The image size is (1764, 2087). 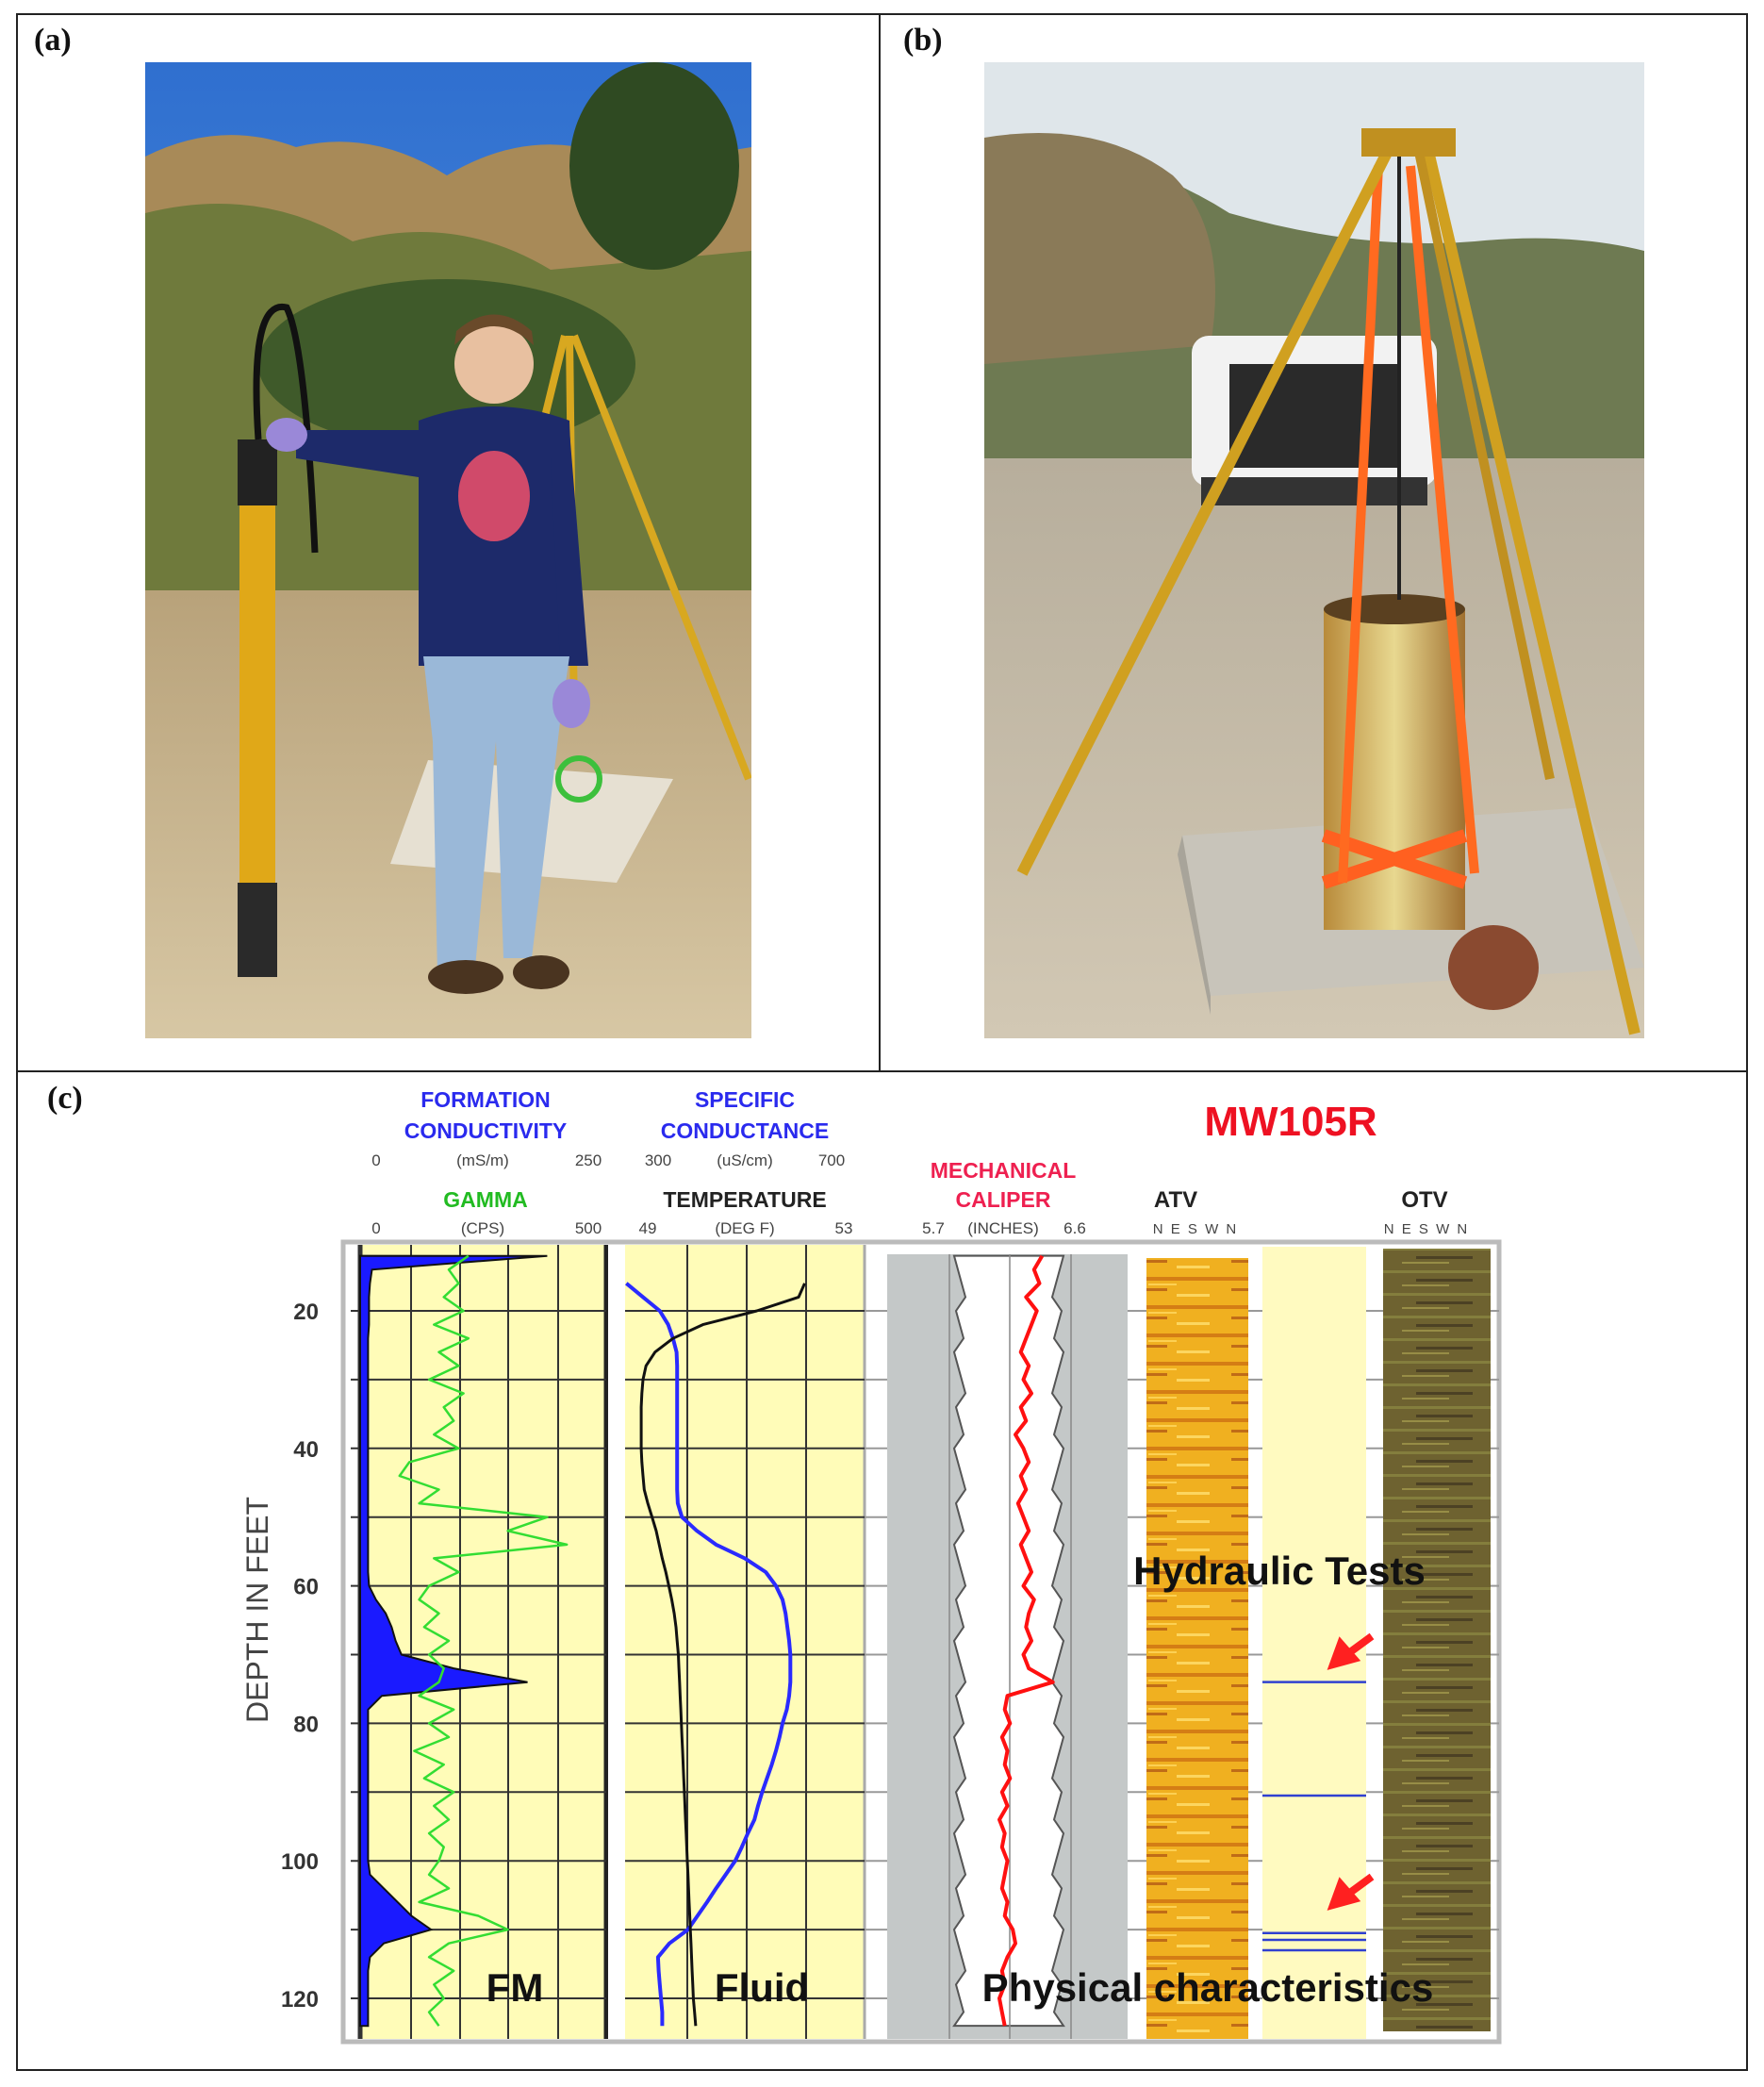 I want to click on caliper-title-line1: MECHANICAL, so click(x=1004, y=1170).